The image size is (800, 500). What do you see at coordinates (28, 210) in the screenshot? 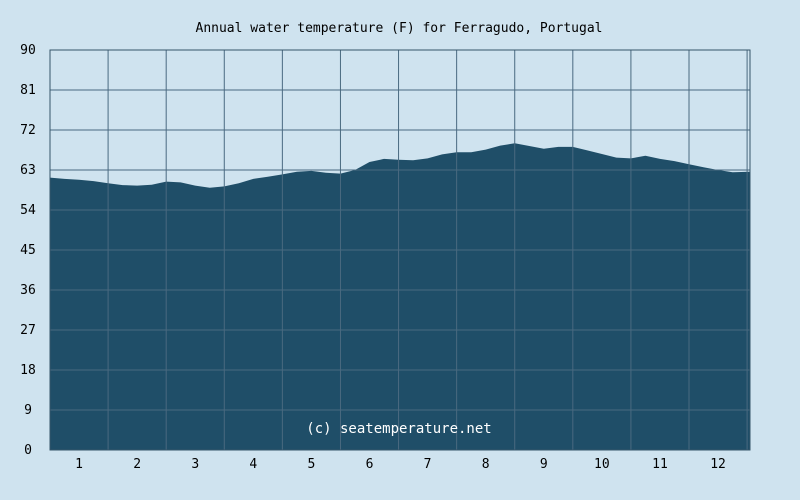
I see `y-tick-label: 54` at bounding box center [28, 210].